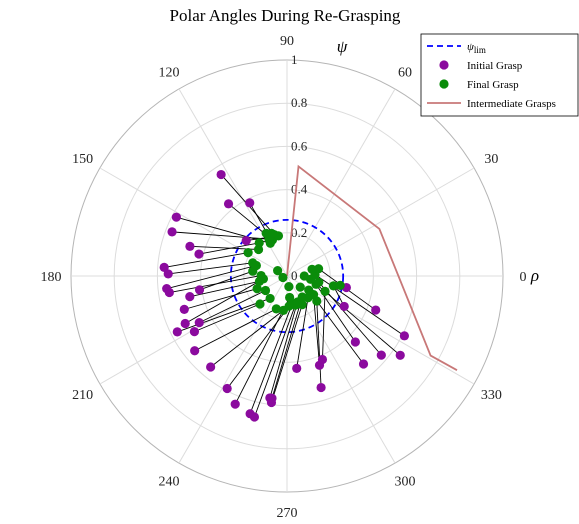 Image resolution: width=579 pixels, height=524 pixels. I want to click on angular-tick-label: 60, so click(405, 73).